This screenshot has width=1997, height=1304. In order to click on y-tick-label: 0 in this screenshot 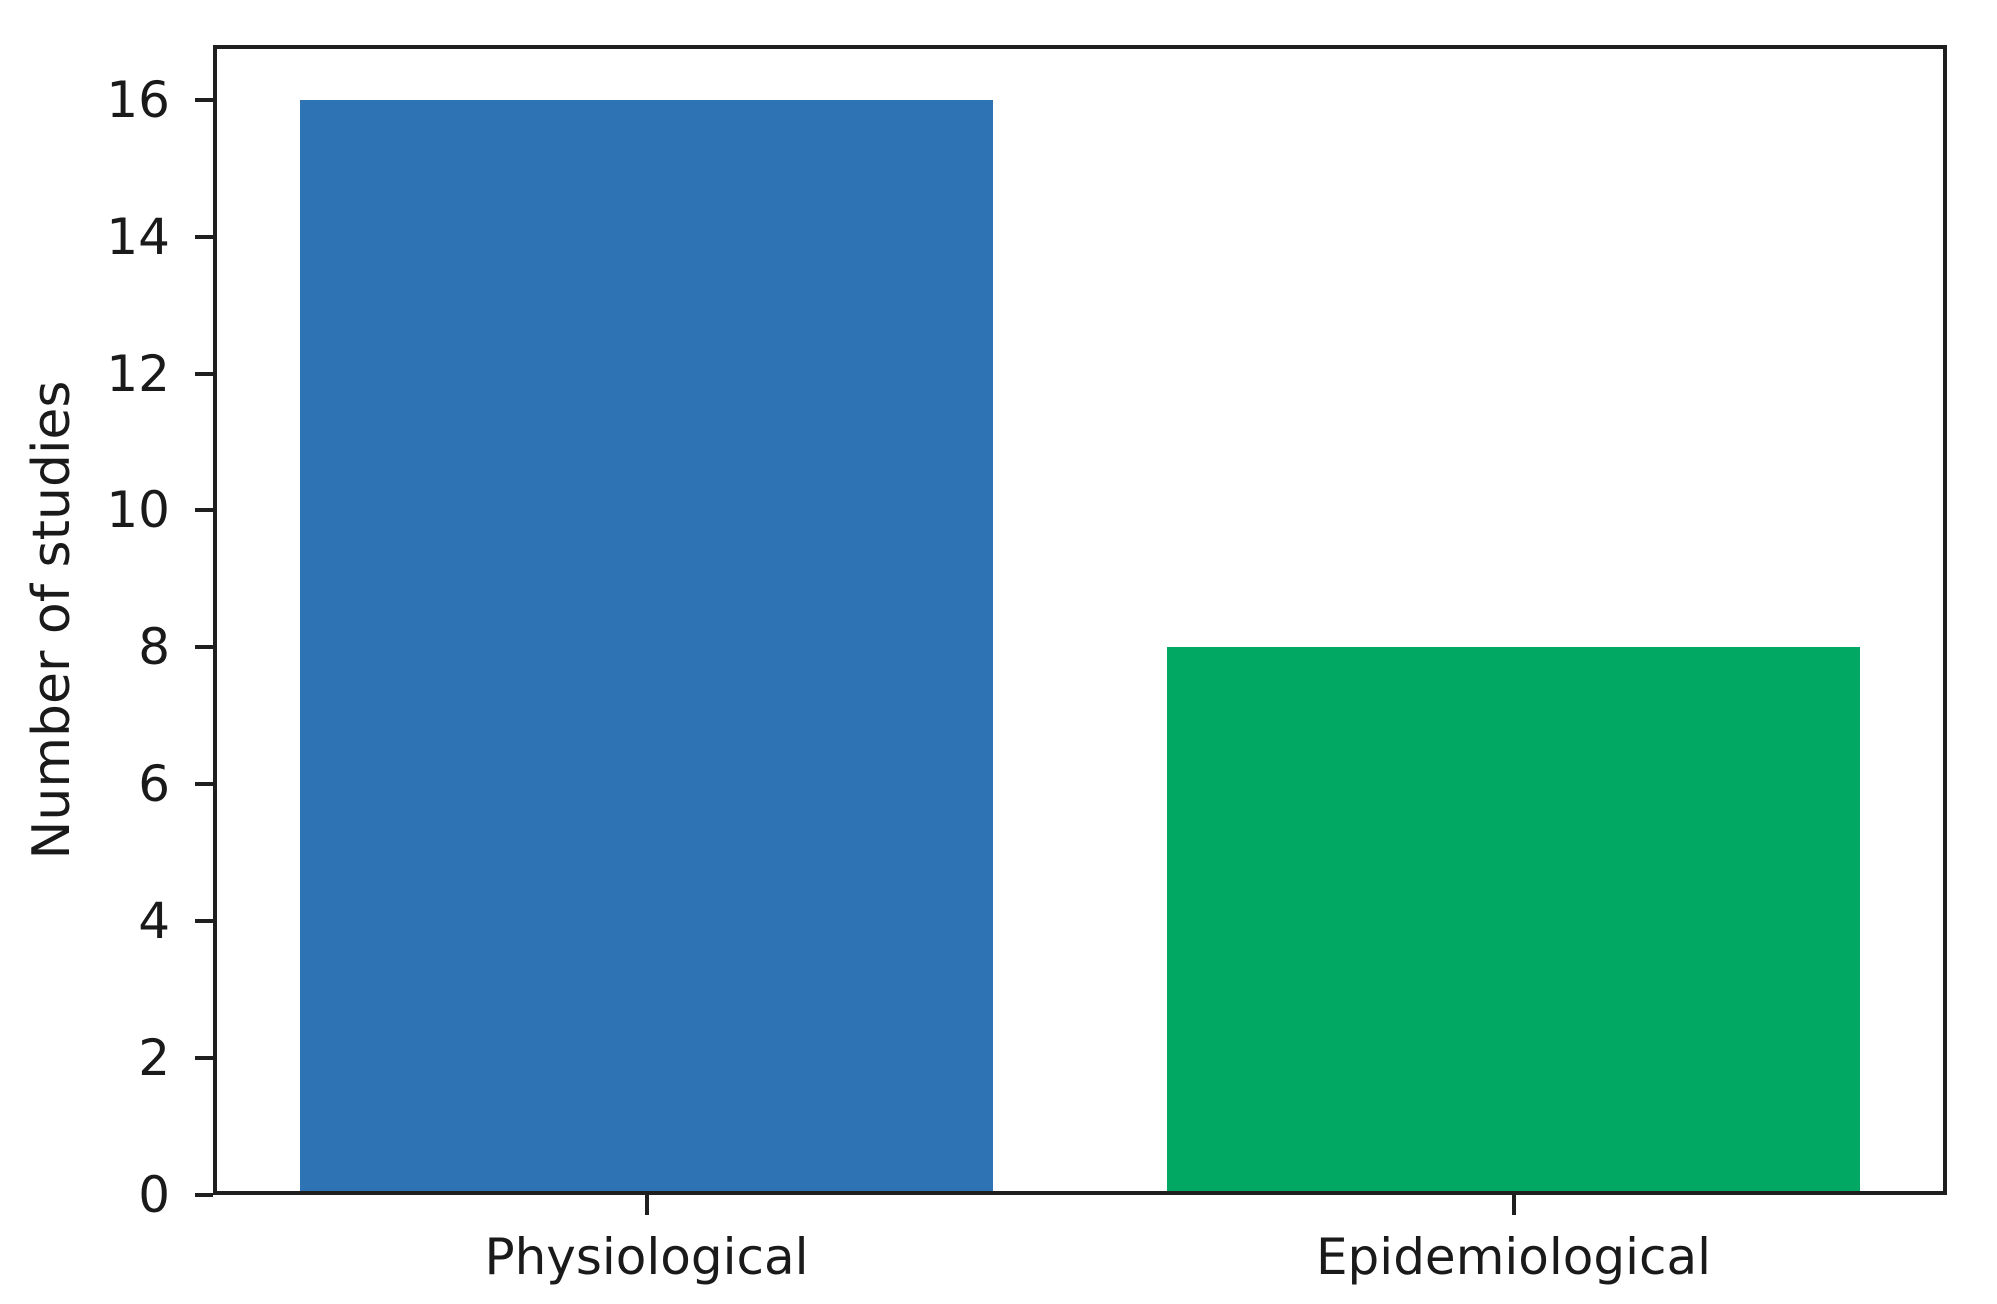, I will do `click(154, 1195)`.